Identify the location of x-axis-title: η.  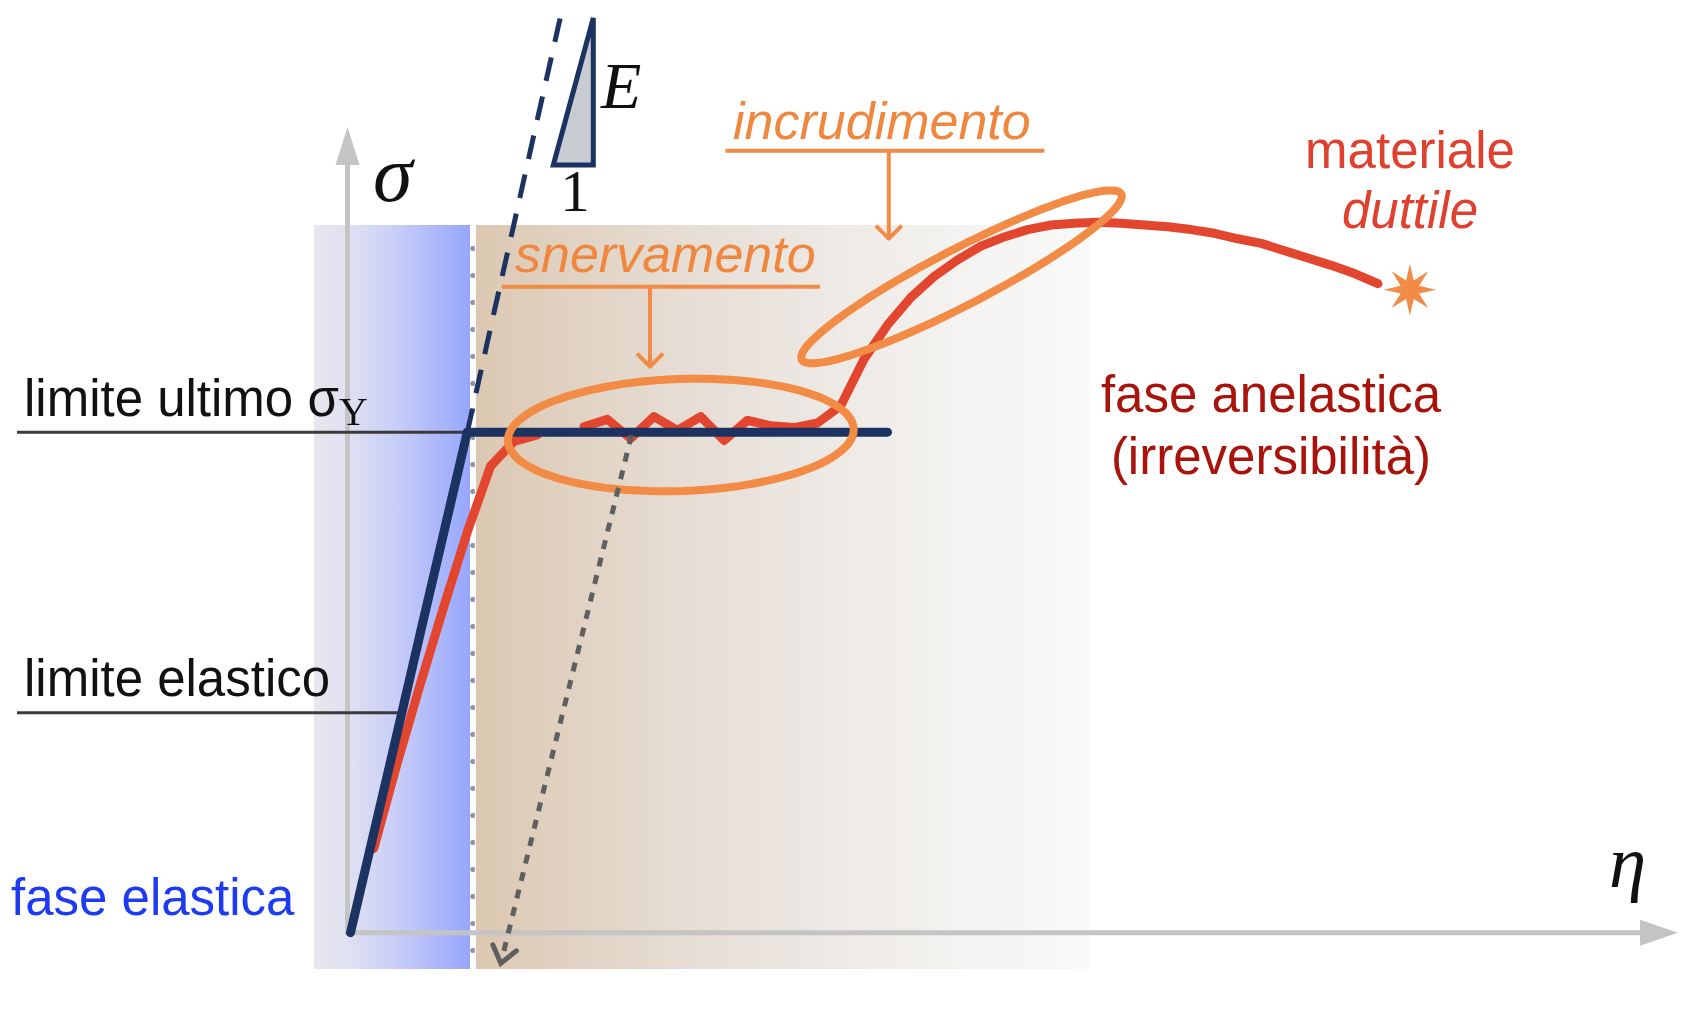
(1628, 862).